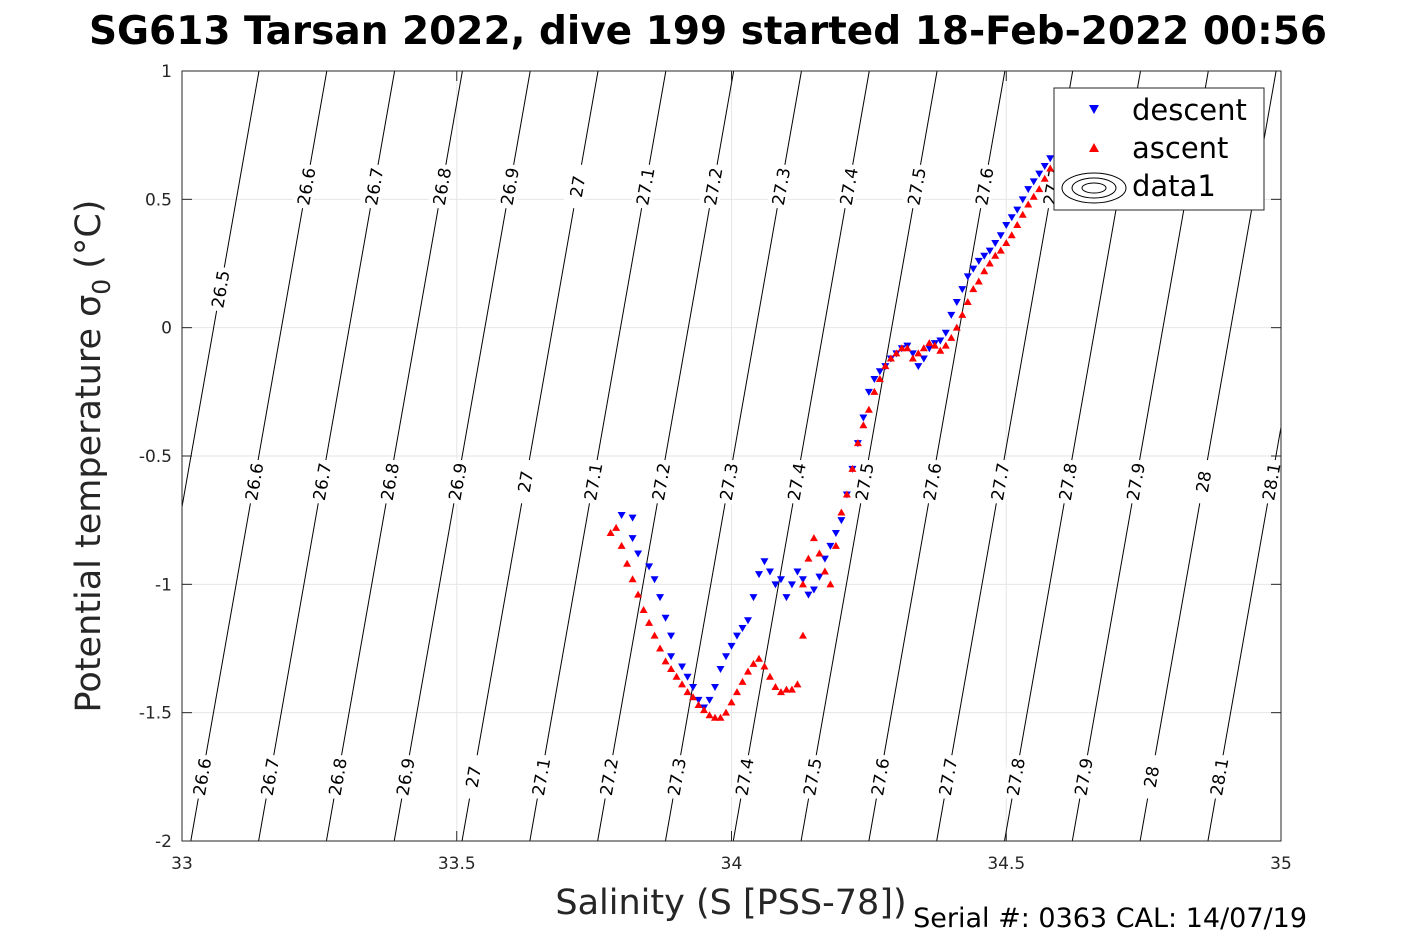 This screenshot has width=1417, height=945. What do you see at coordinates (1094, 188) in the screenshot?
I see `legend-data1-contour-icon` at bounding box center [1094, 188].